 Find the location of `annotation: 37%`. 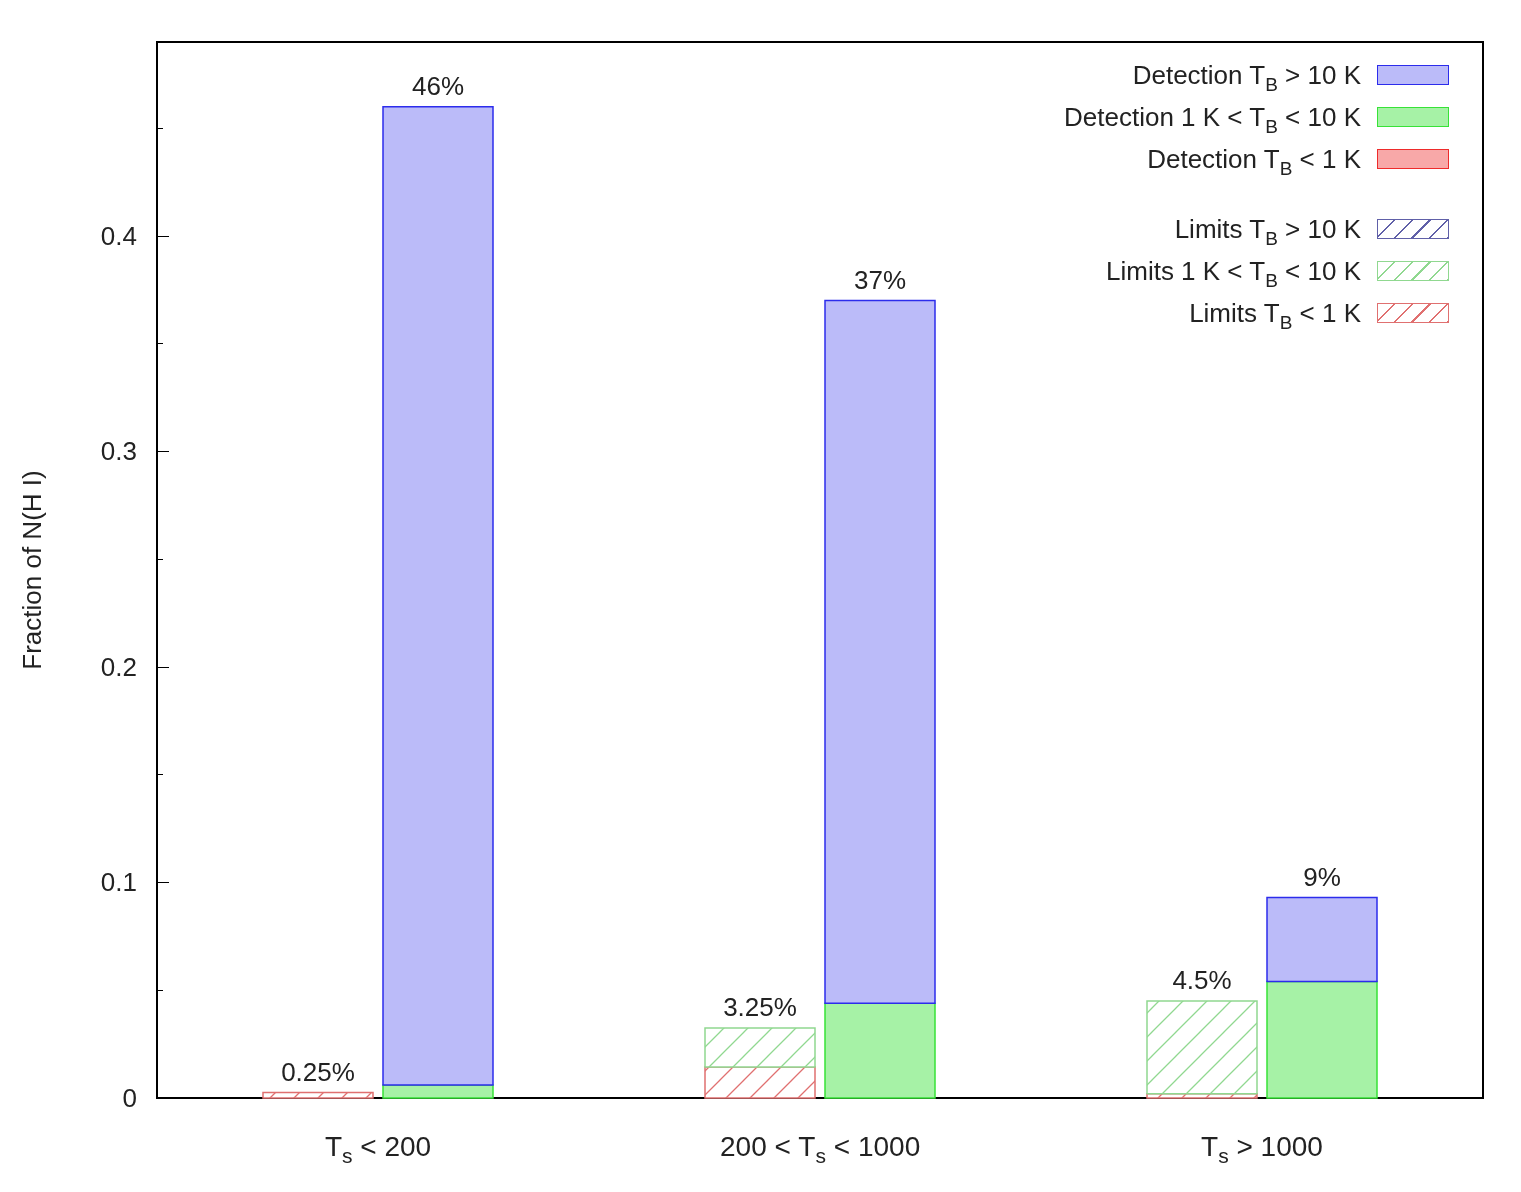

annotation: 37% is located at coordinates (880, 279).